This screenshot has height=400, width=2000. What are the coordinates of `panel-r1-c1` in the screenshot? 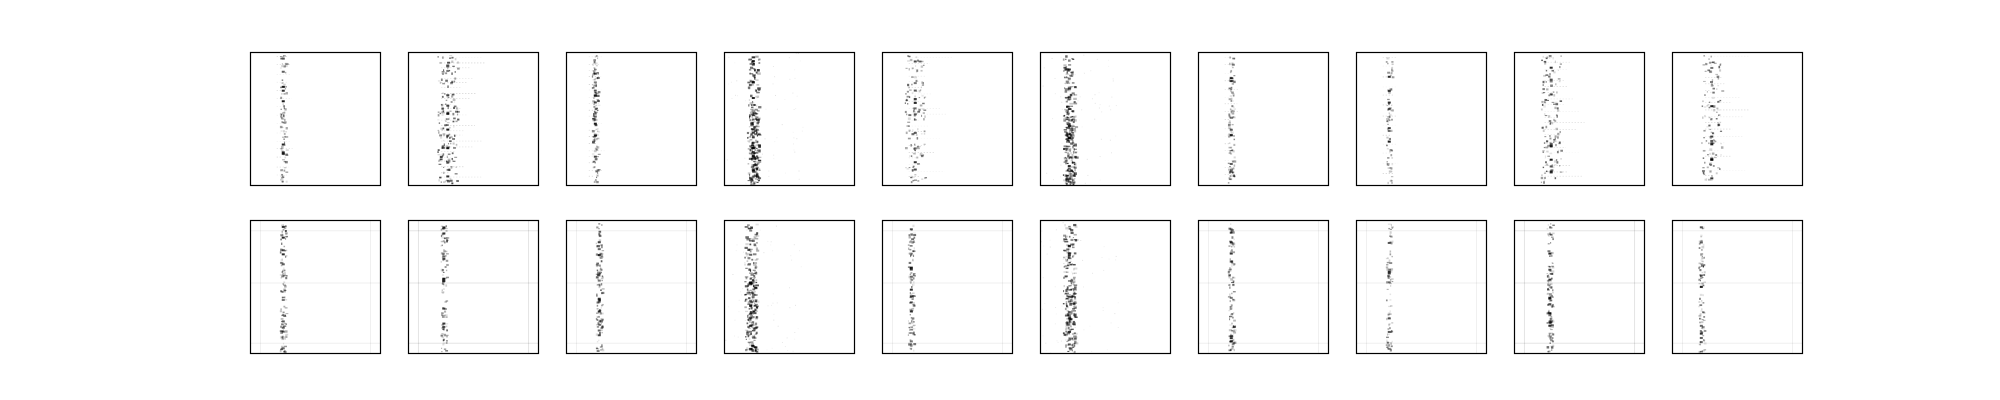 It's located at (315, 119).